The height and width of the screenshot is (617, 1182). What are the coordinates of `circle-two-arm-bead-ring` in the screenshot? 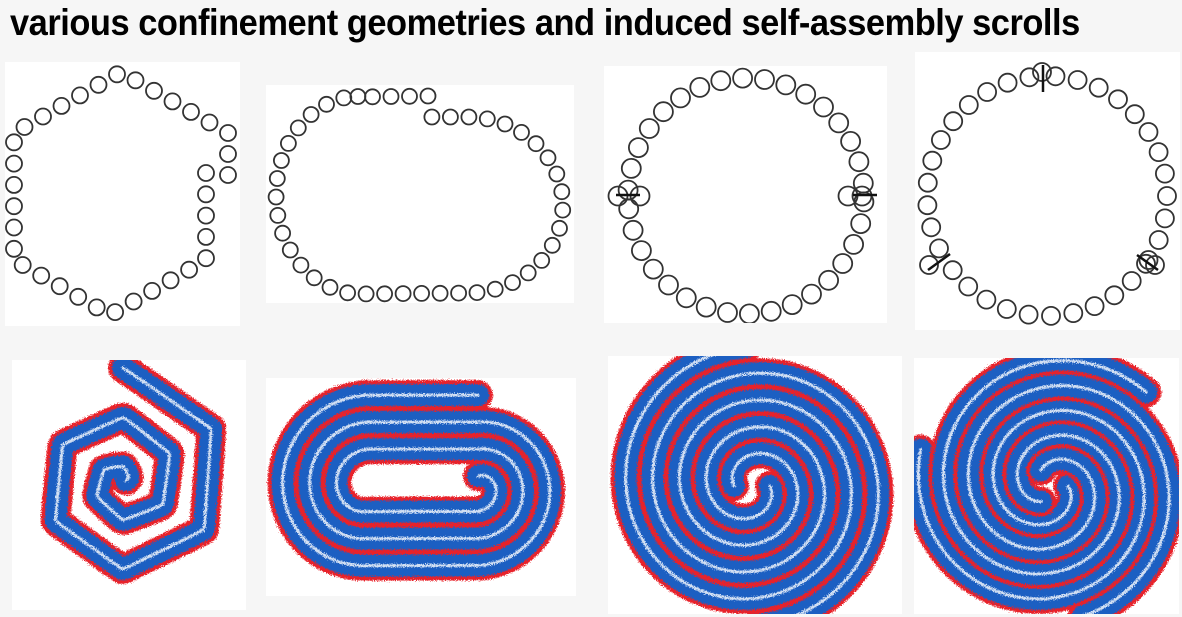 It's located at (742, 195).